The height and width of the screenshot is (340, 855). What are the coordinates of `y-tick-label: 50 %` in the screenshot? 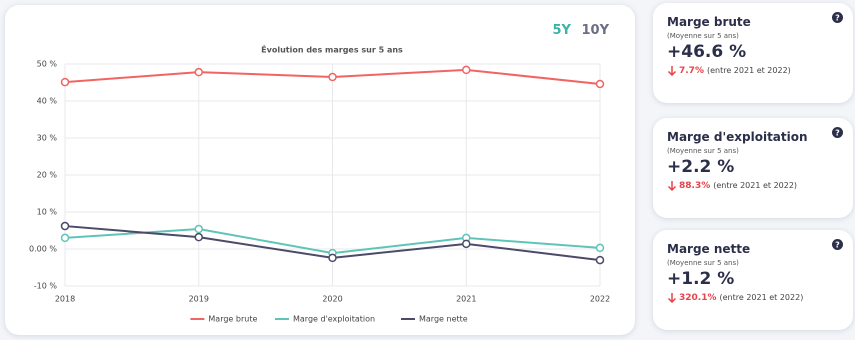 It's located at (47, 64).